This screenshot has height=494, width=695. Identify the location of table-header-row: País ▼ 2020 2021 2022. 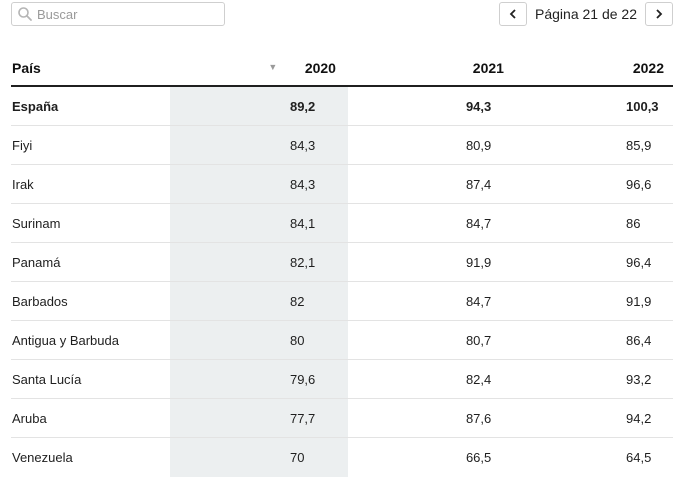
(342, 68).